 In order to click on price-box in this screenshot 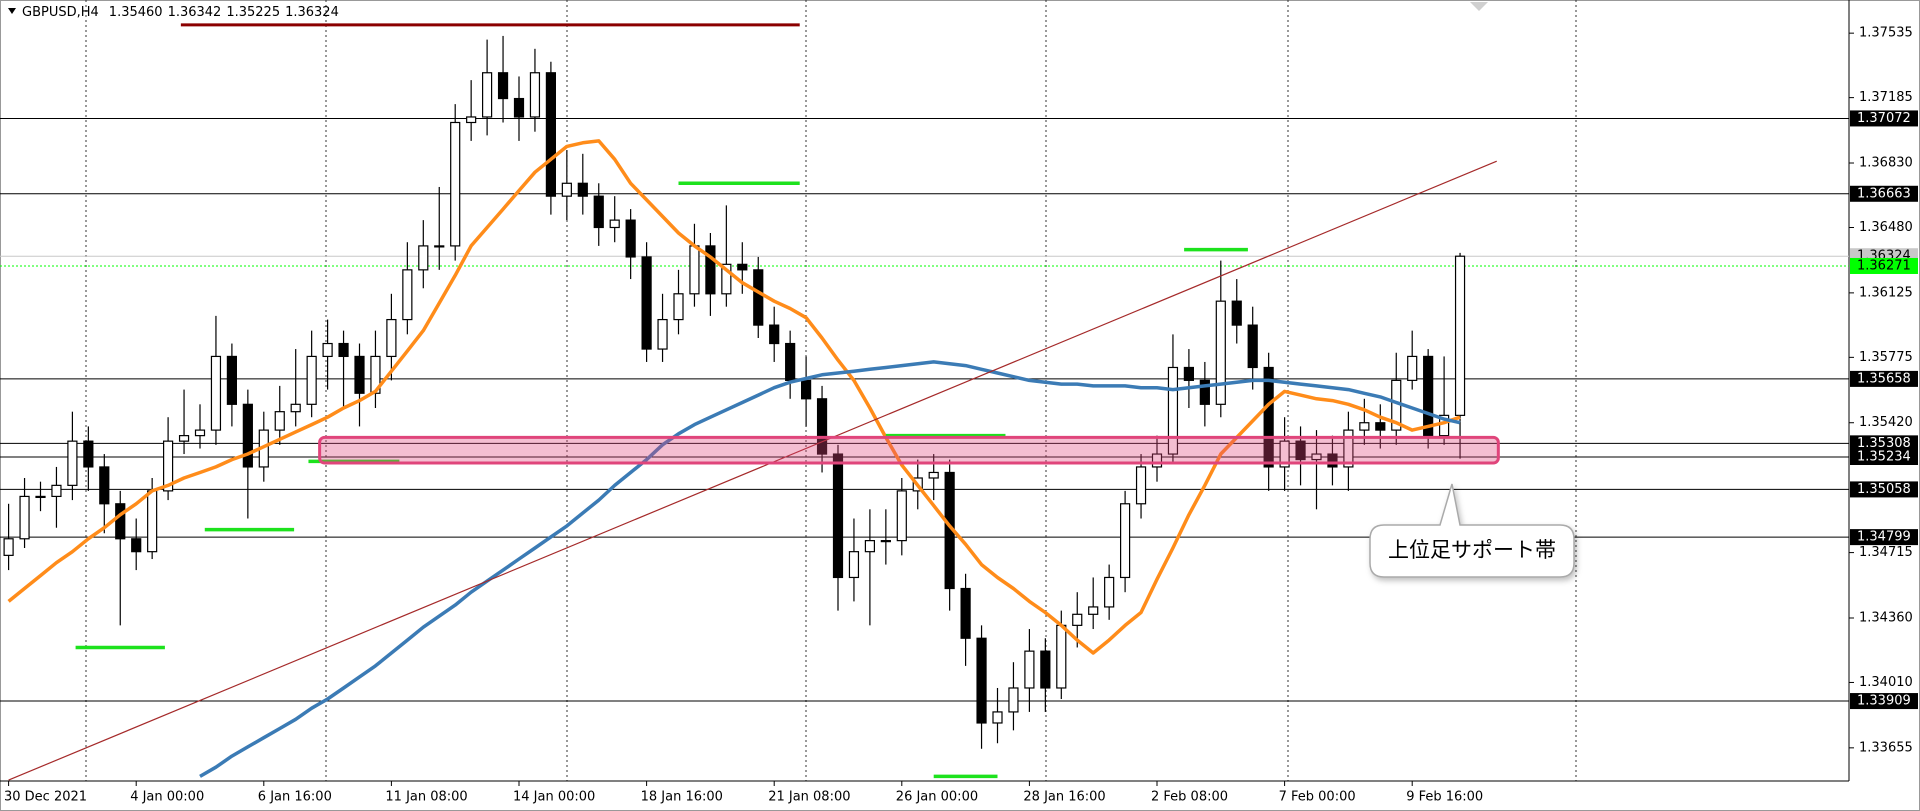, I will do `click(1884, 265)`.